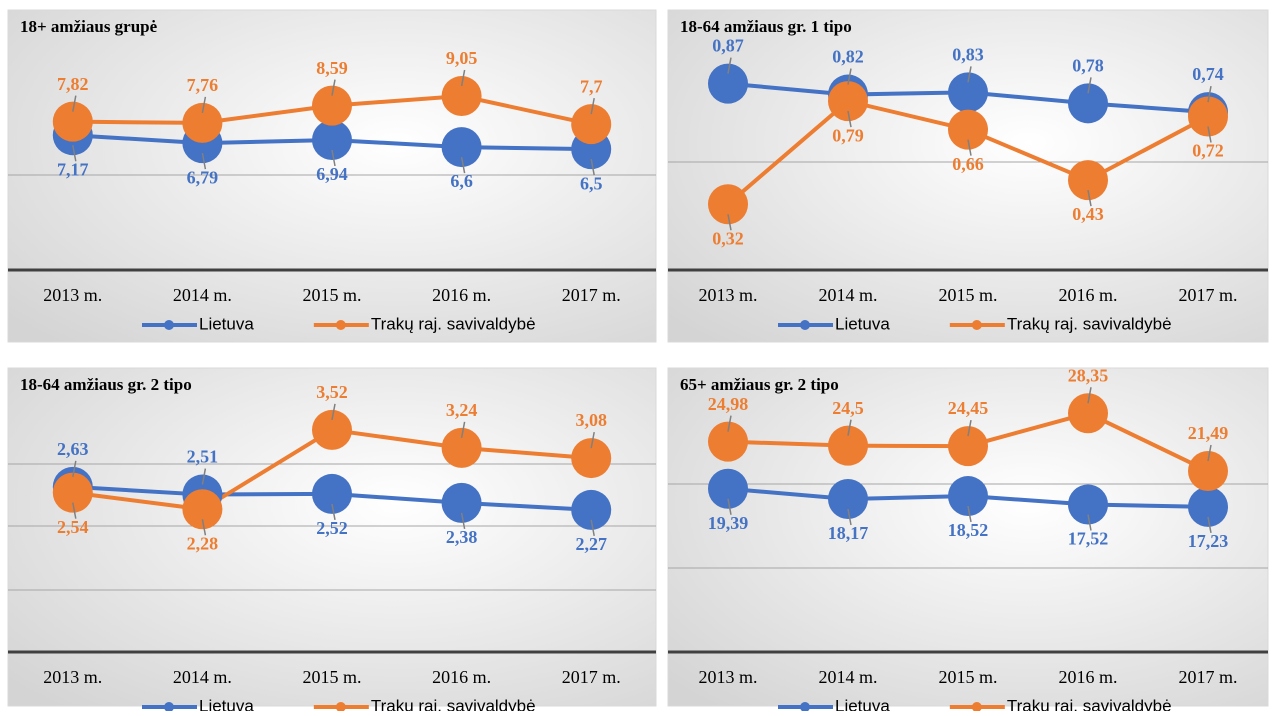 The height and width of the screenshot is (716, 1274). I want to click on data-label: 0,74, so click(1208, 74).